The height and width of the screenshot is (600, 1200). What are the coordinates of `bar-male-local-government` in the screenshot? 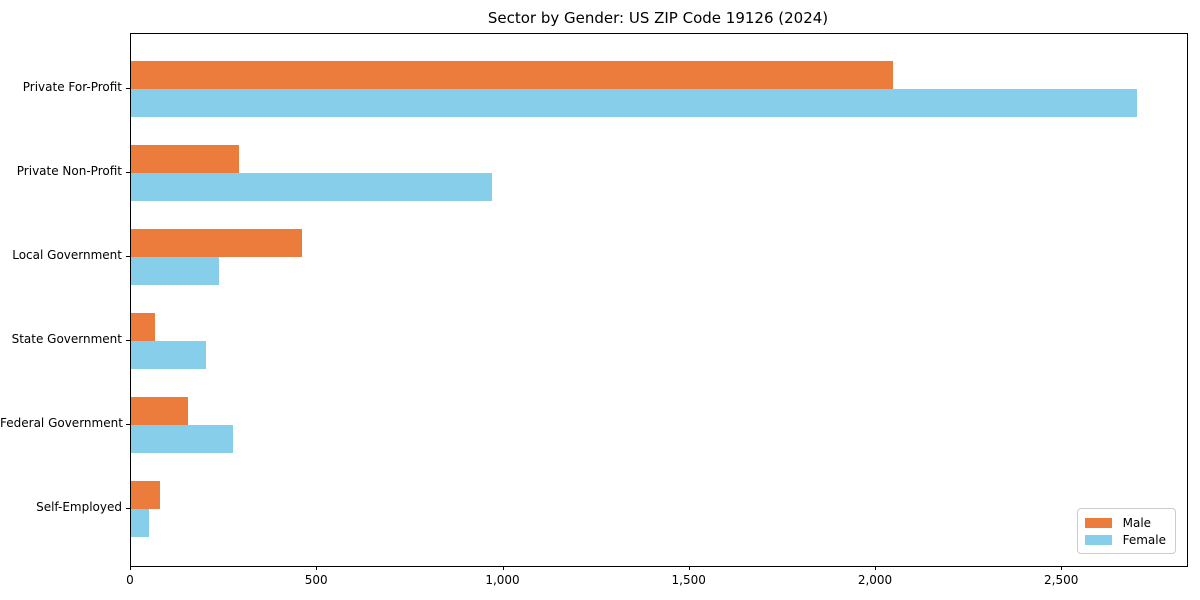 It's located at (217, 243).